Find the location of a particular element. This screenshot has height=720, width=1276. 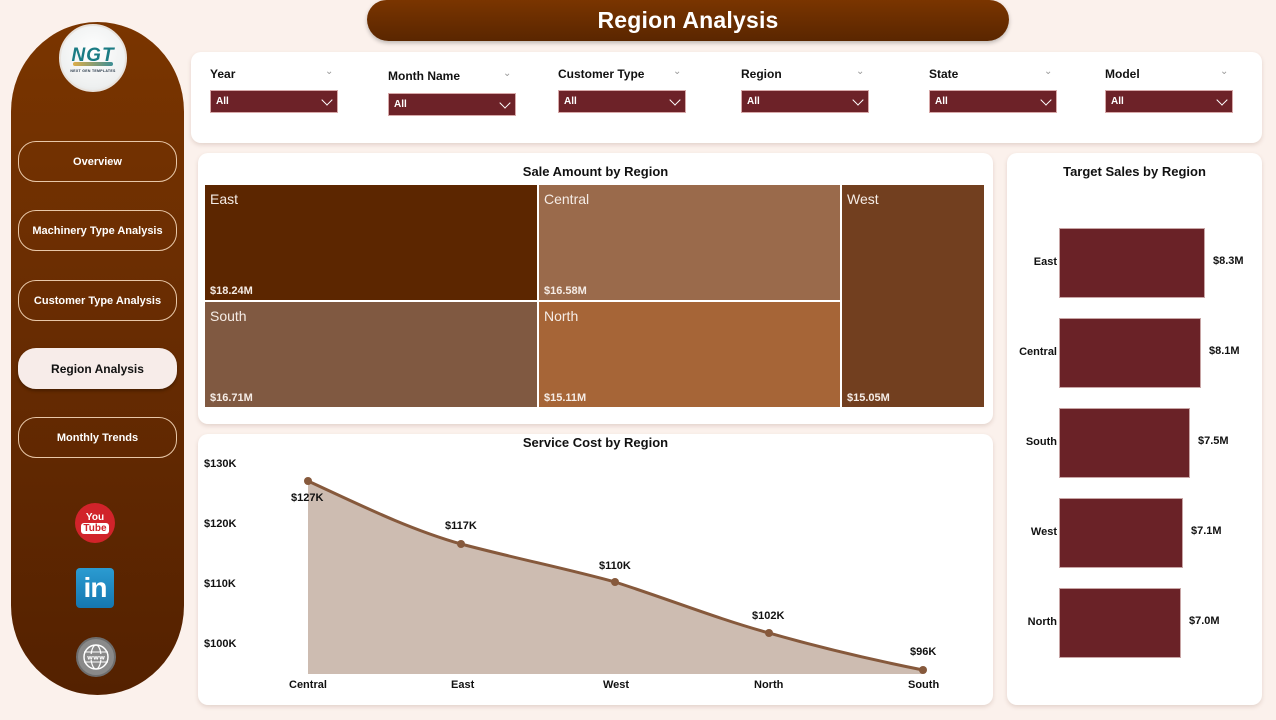

youtube-icon: You Tube is located at coordinates (95, 523).